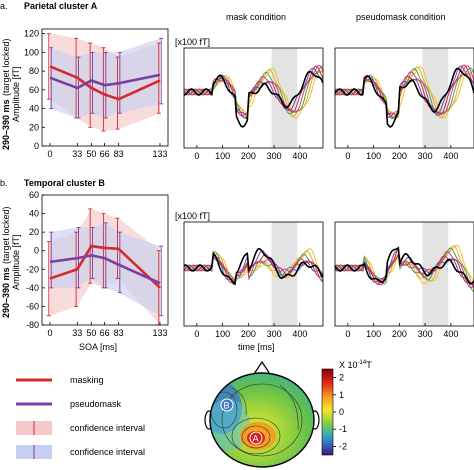  I want to click on colorbar-tick-label: 1, so click(341, 395).